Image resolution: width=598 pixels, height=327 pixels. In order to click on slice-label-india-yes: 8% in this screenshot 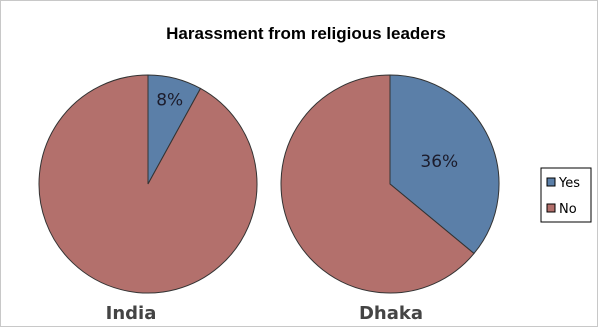, I will do `click(169, 101)`.